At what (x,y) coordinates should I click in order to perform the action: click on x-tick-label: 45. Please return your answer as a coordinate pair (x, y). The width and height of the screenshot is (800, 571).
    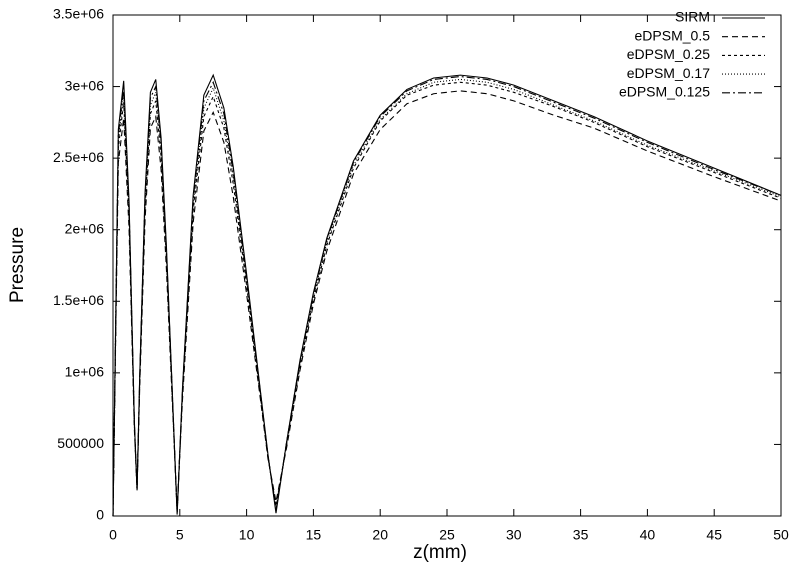
    Looking at the image, I should click on (714, 535).